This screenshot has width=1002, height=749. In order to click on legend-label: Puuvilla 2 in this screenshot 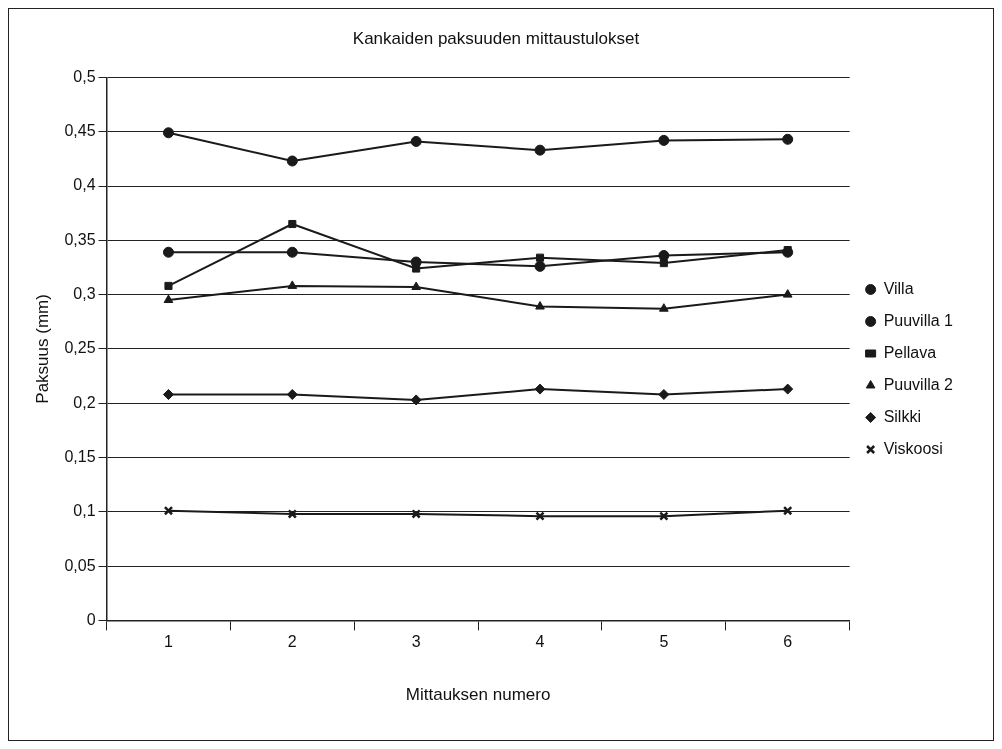, I will do `click(918, 384)`.